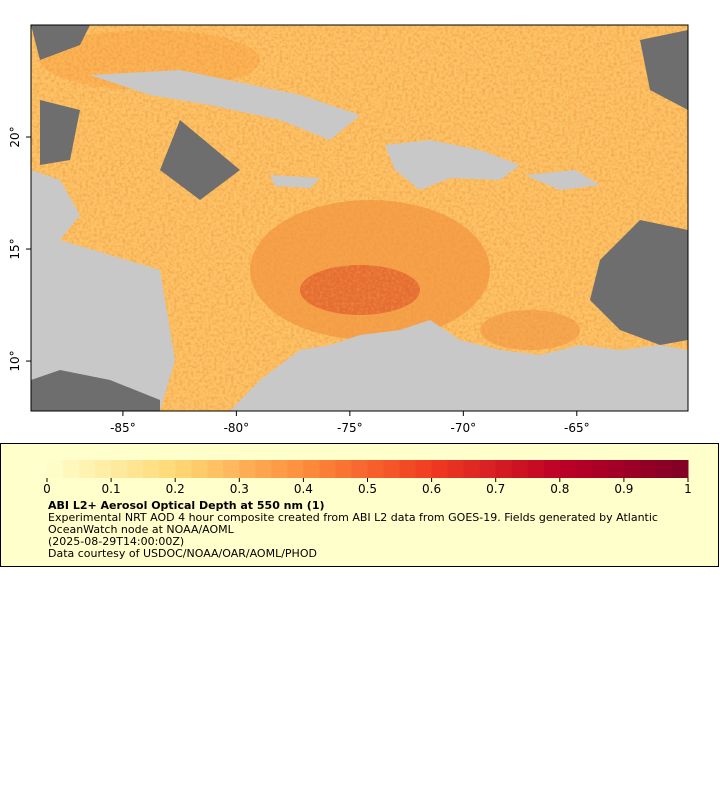 This screenshot has height=800, width=720. I want to click on x-tick-label: -85°, so click(123, 428).